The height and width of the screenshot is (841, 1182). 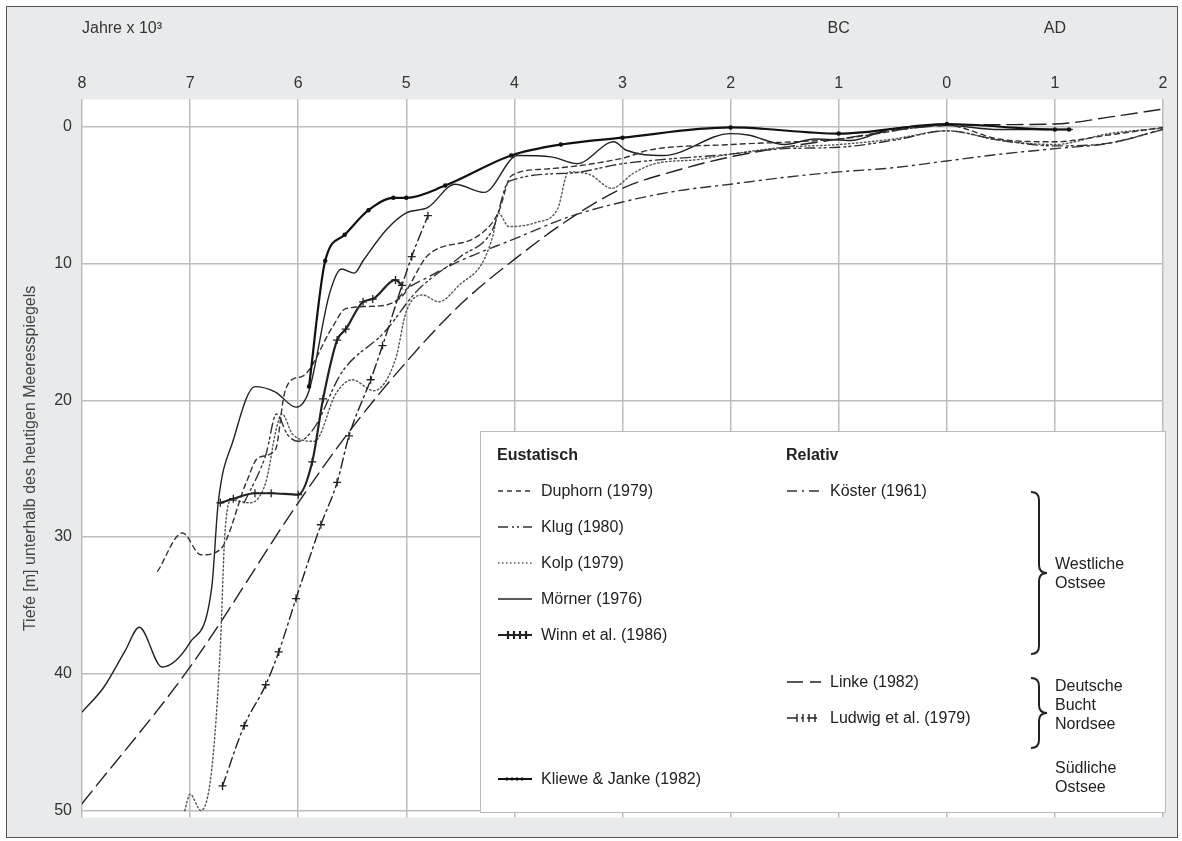 I want to click on legend-label: Köster (1961), so click(x=878, y=491).